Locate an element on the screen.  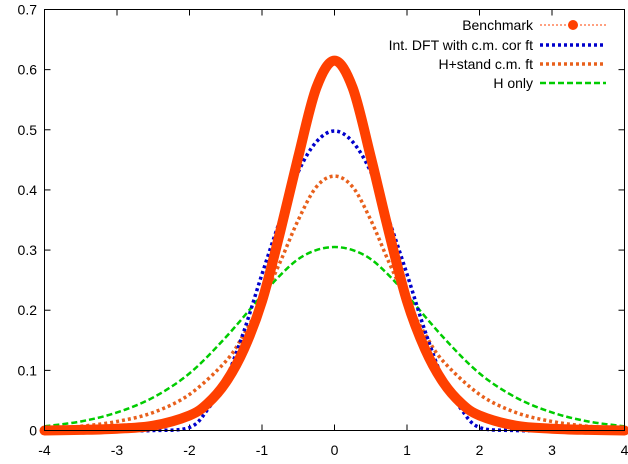
x-tick-label: 4 is located at coordinates (624, 450).